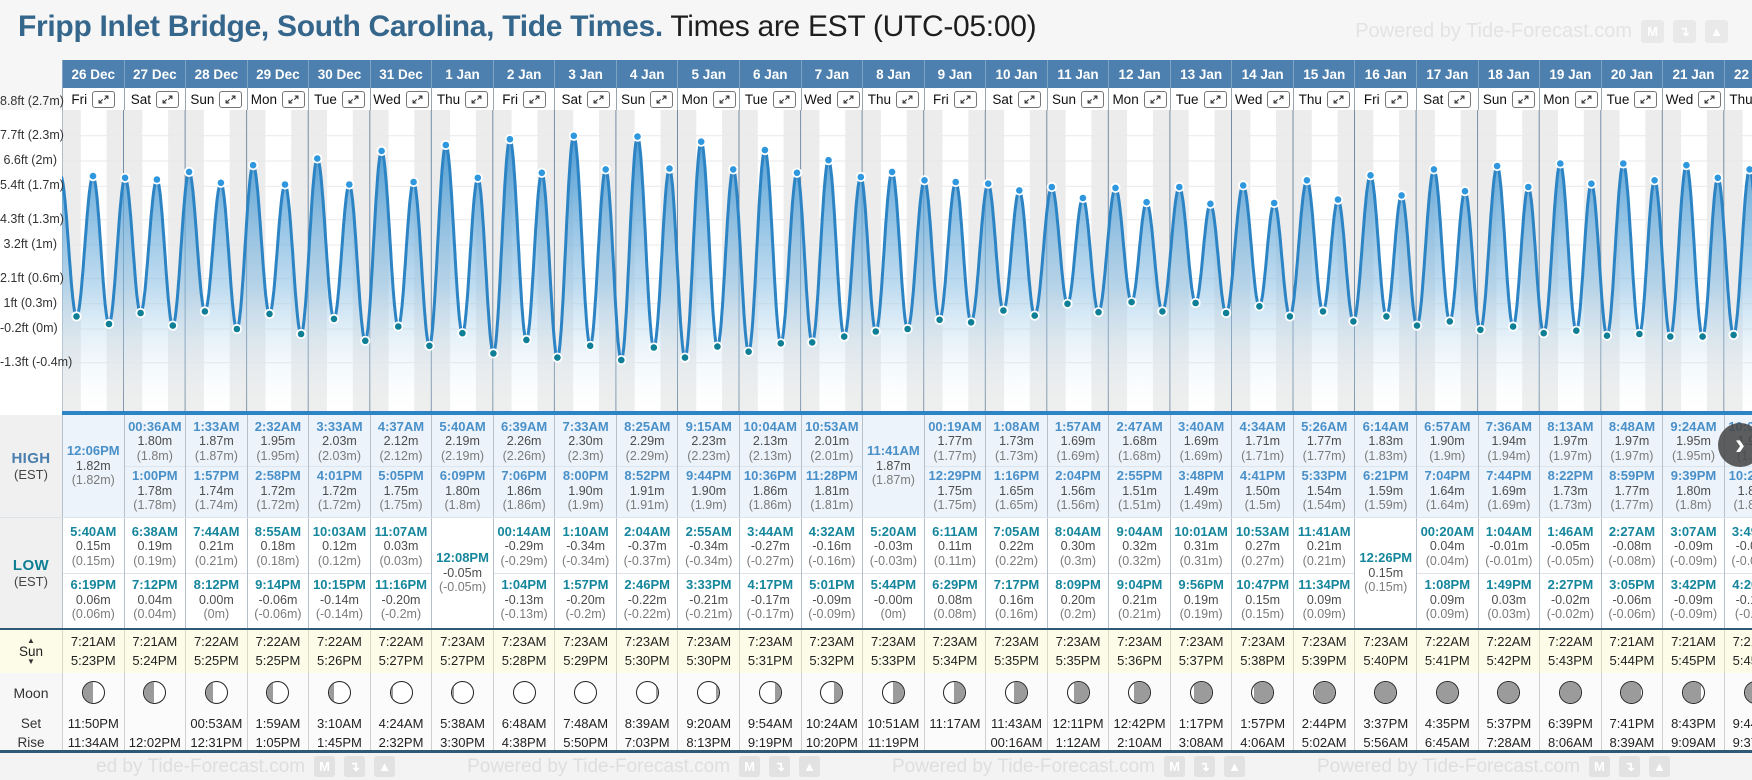 The image size is (1752, 780). What do you see at coordinates (462, 475) in the screenshot?
I see `tide-time: 6:09PM` at bounding box center [462, 475].